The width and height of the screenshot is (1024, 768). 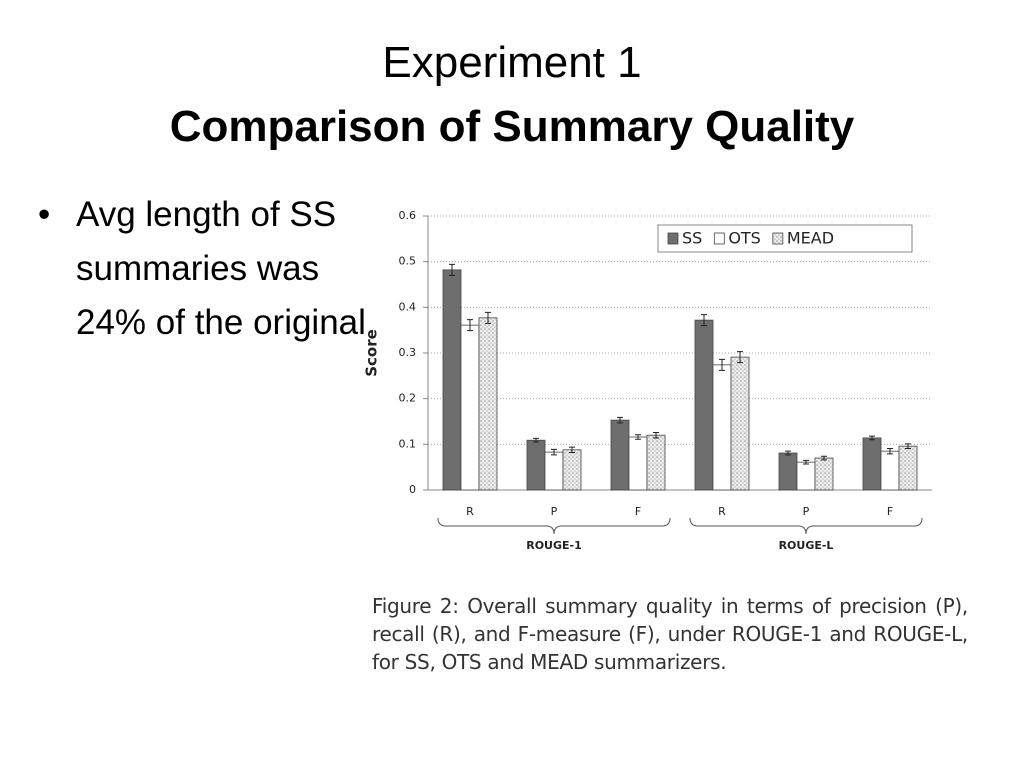 I want to click on legend-label: OTS, so click(x=744, y=238).